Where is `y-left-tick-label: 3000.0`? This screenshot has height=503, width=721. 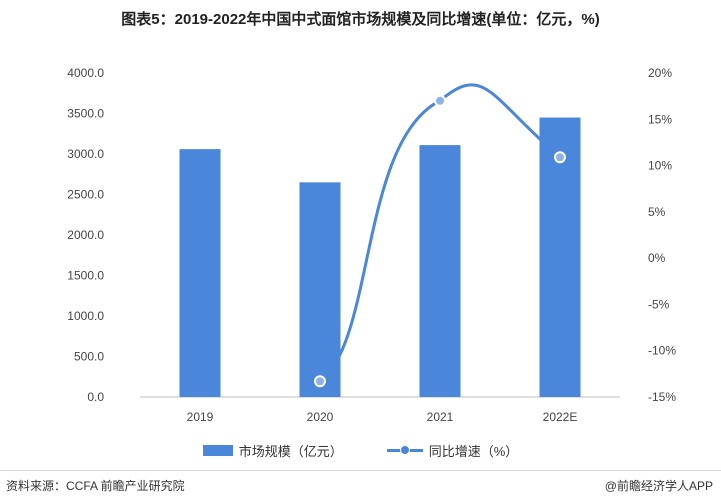 y-left-tick-label: 3000.0 is located at coordinates (85, 154).